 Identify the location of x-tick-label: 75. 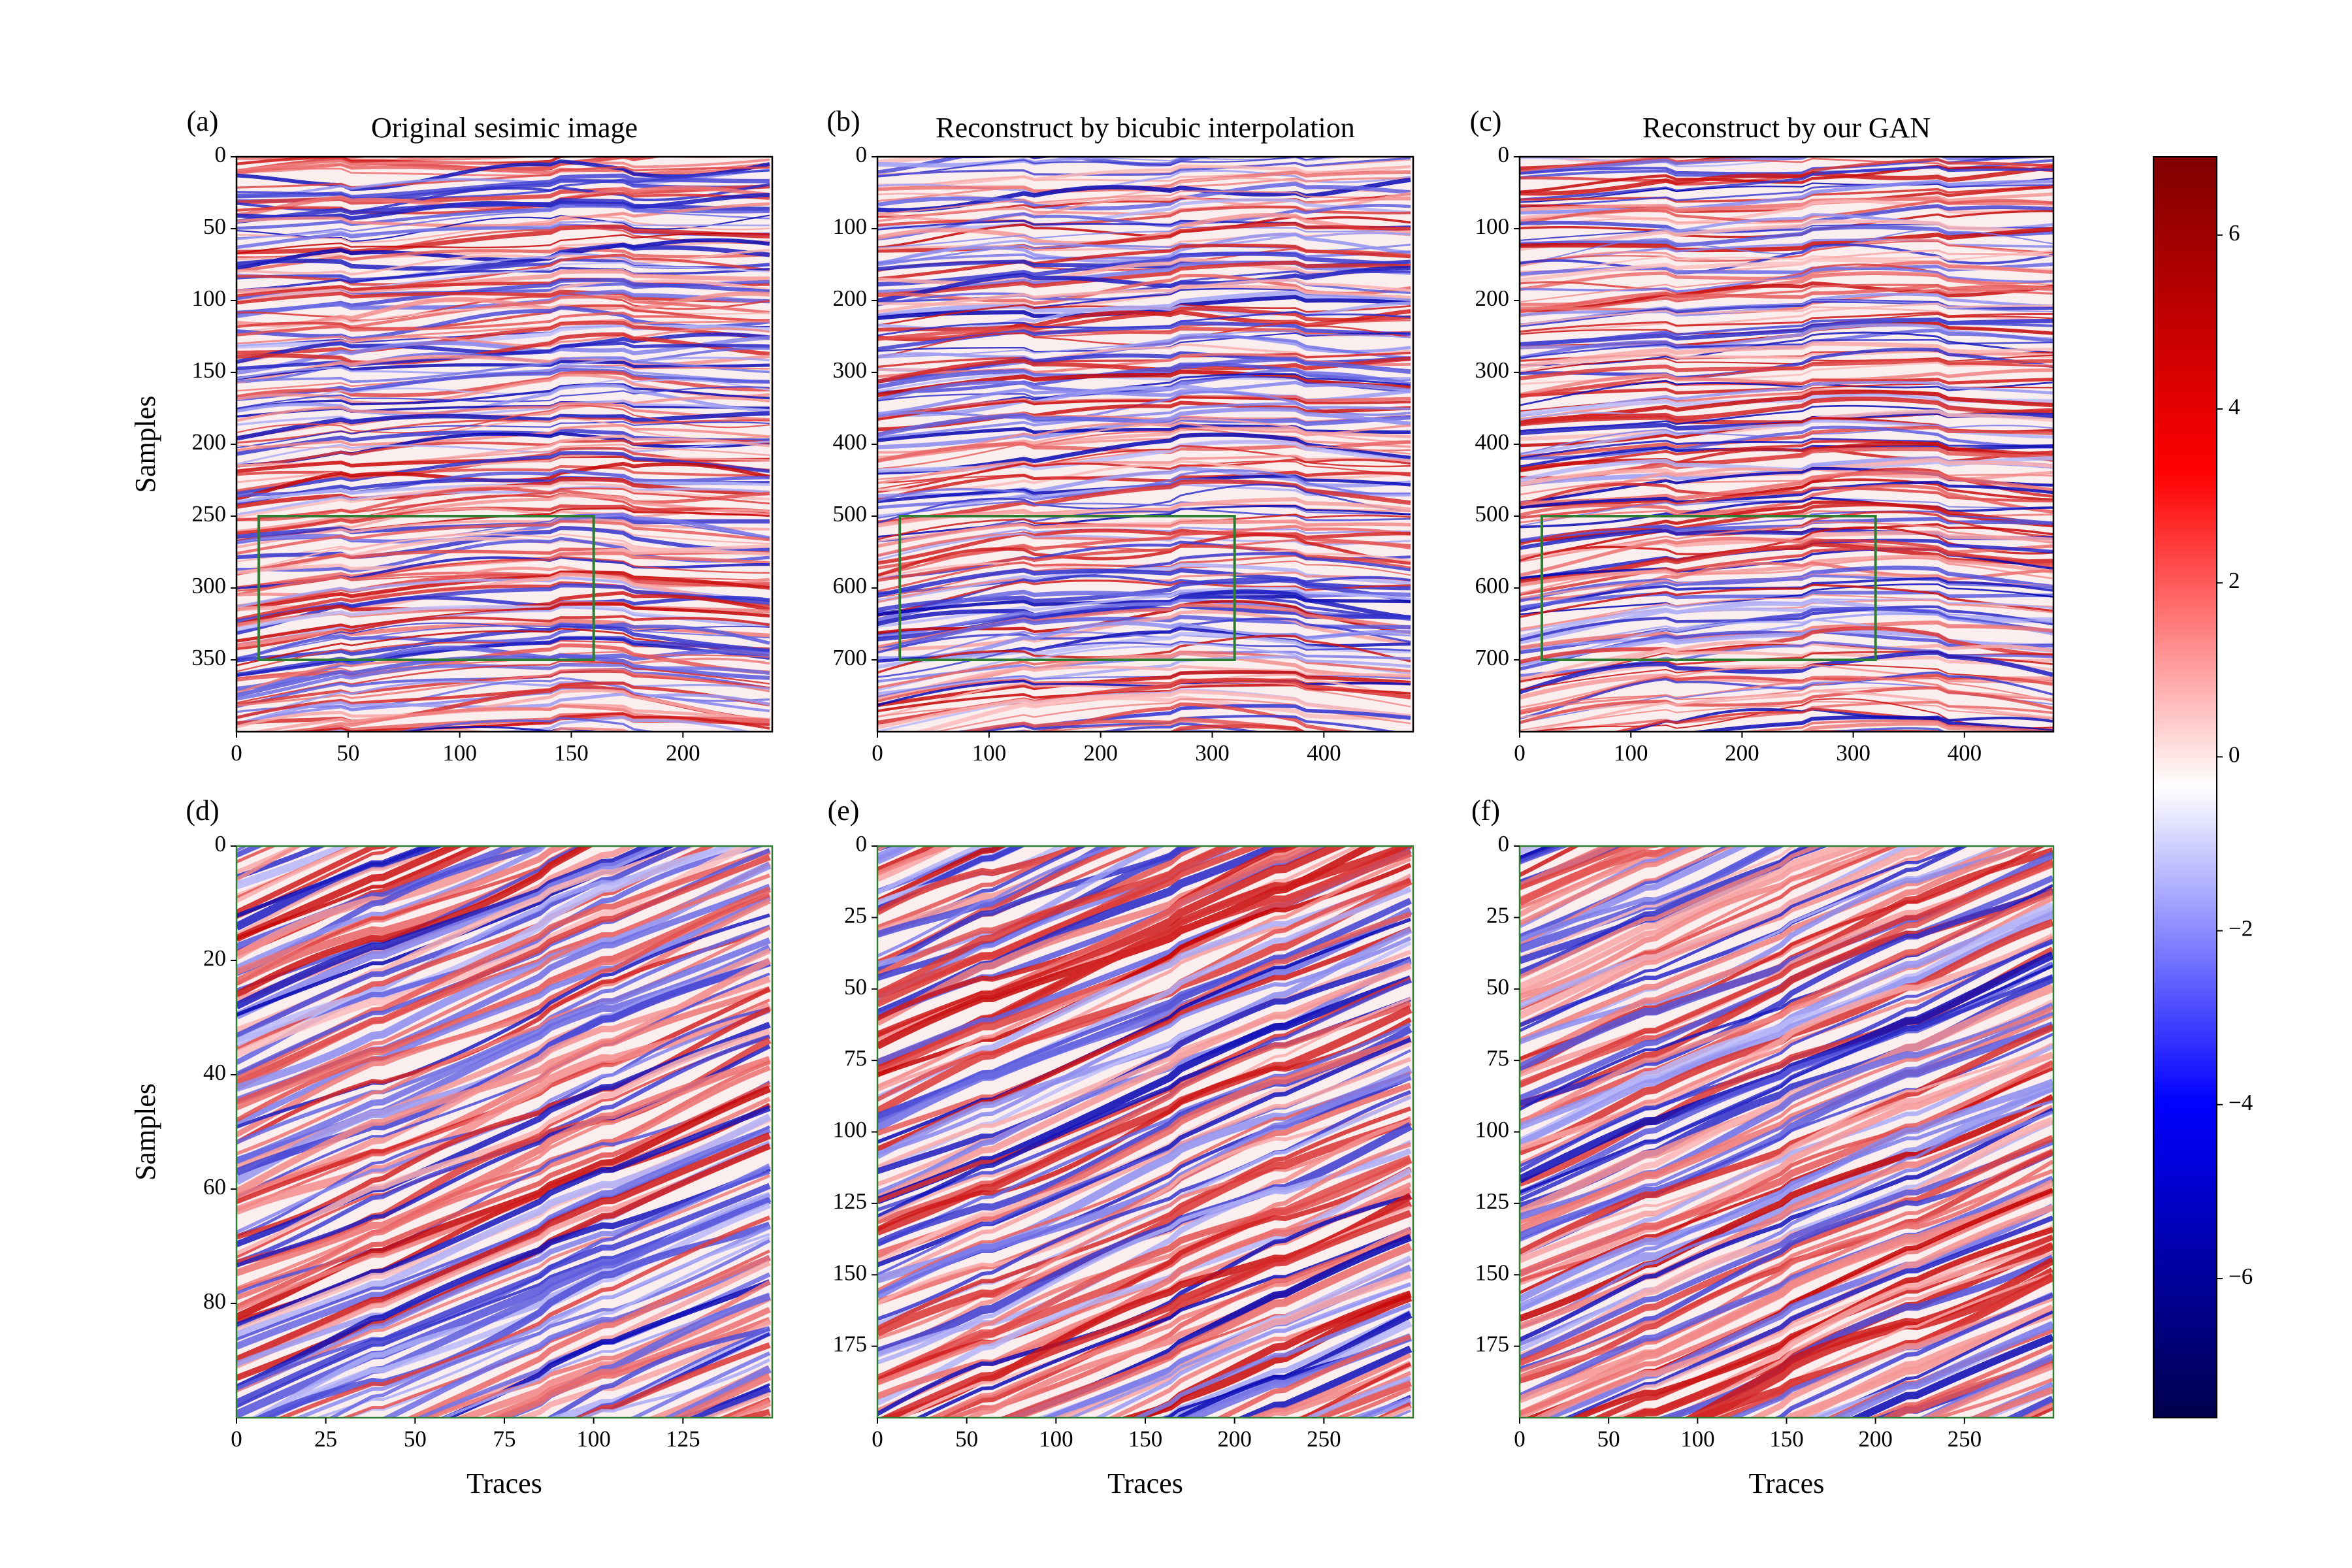
(504, 1439).